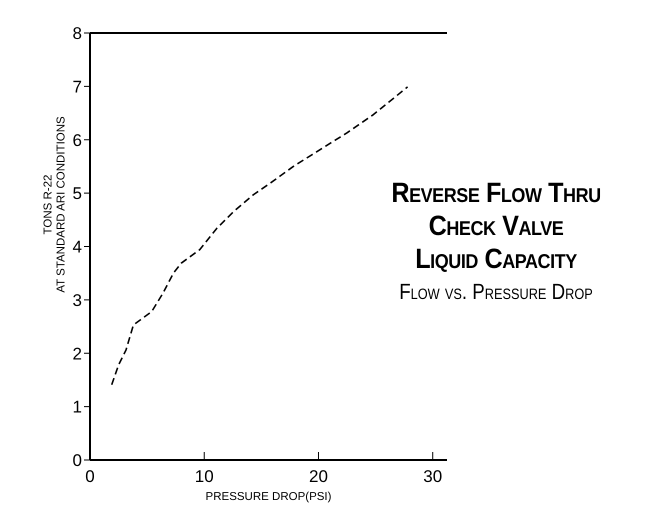 The width and height of the screenshot is (654, 514). What do you see at coordinates (496, 292) in the screenshot?
I see `text: Flow vs. Pressure Drop` at bounding box center [496, 292].